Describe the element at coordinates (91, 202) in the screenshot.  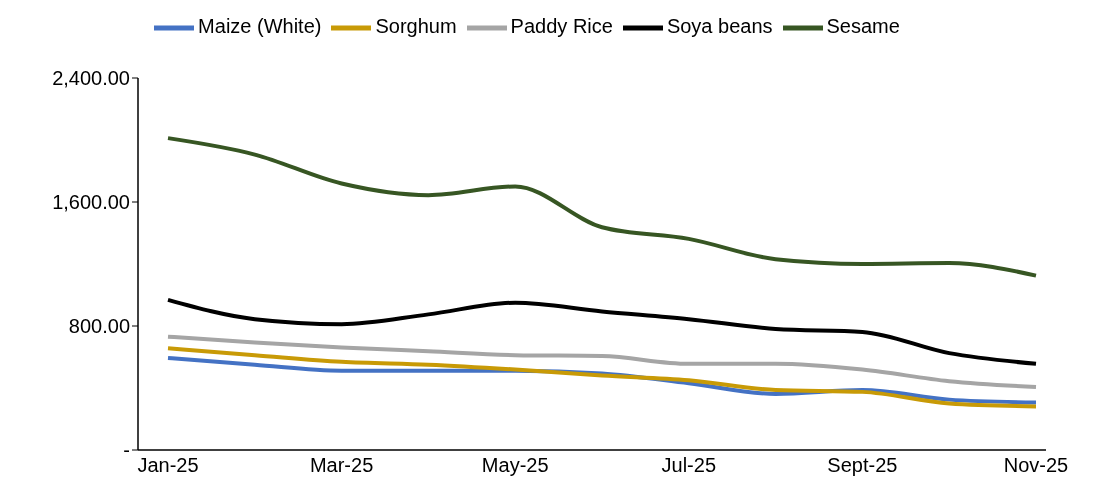
I see `y-tick-label: 1,600.00` at that location.